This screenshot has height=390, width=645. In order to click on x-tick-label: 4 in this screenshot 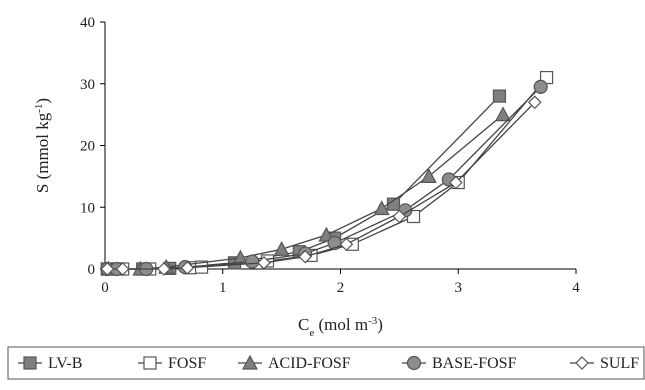, I will do `click(576, 288)`.